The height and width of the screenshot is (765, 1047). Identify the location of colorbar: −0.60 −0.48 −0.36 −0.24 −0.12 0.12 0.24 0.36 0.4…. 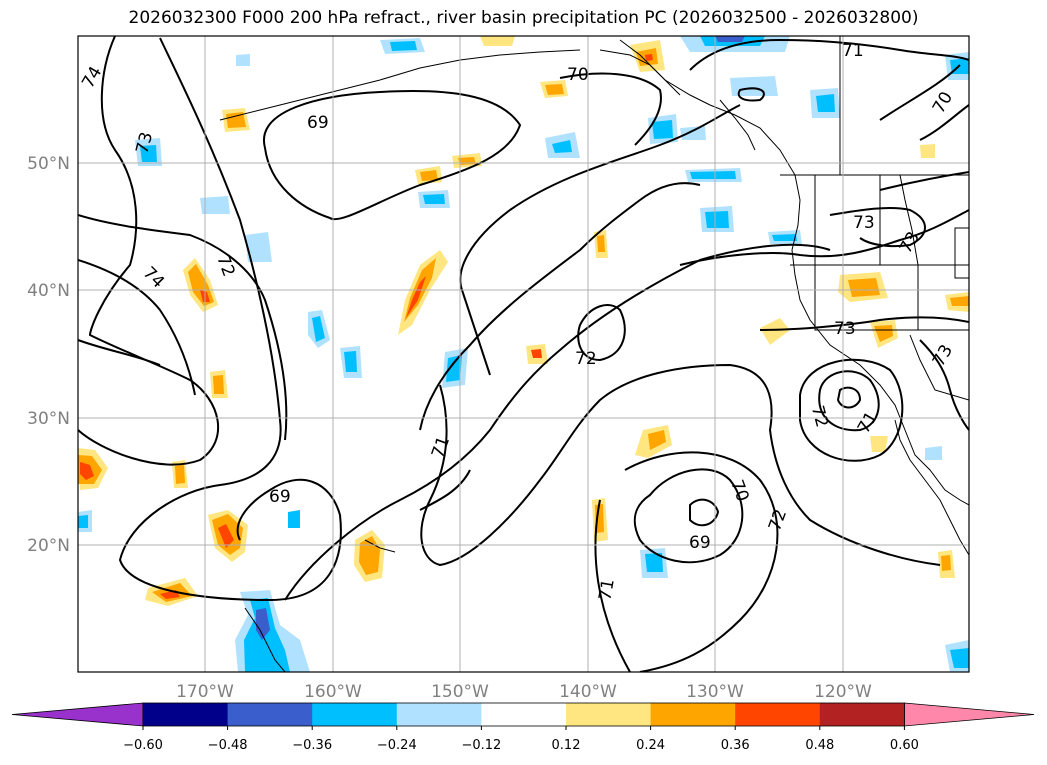
(523, 727).